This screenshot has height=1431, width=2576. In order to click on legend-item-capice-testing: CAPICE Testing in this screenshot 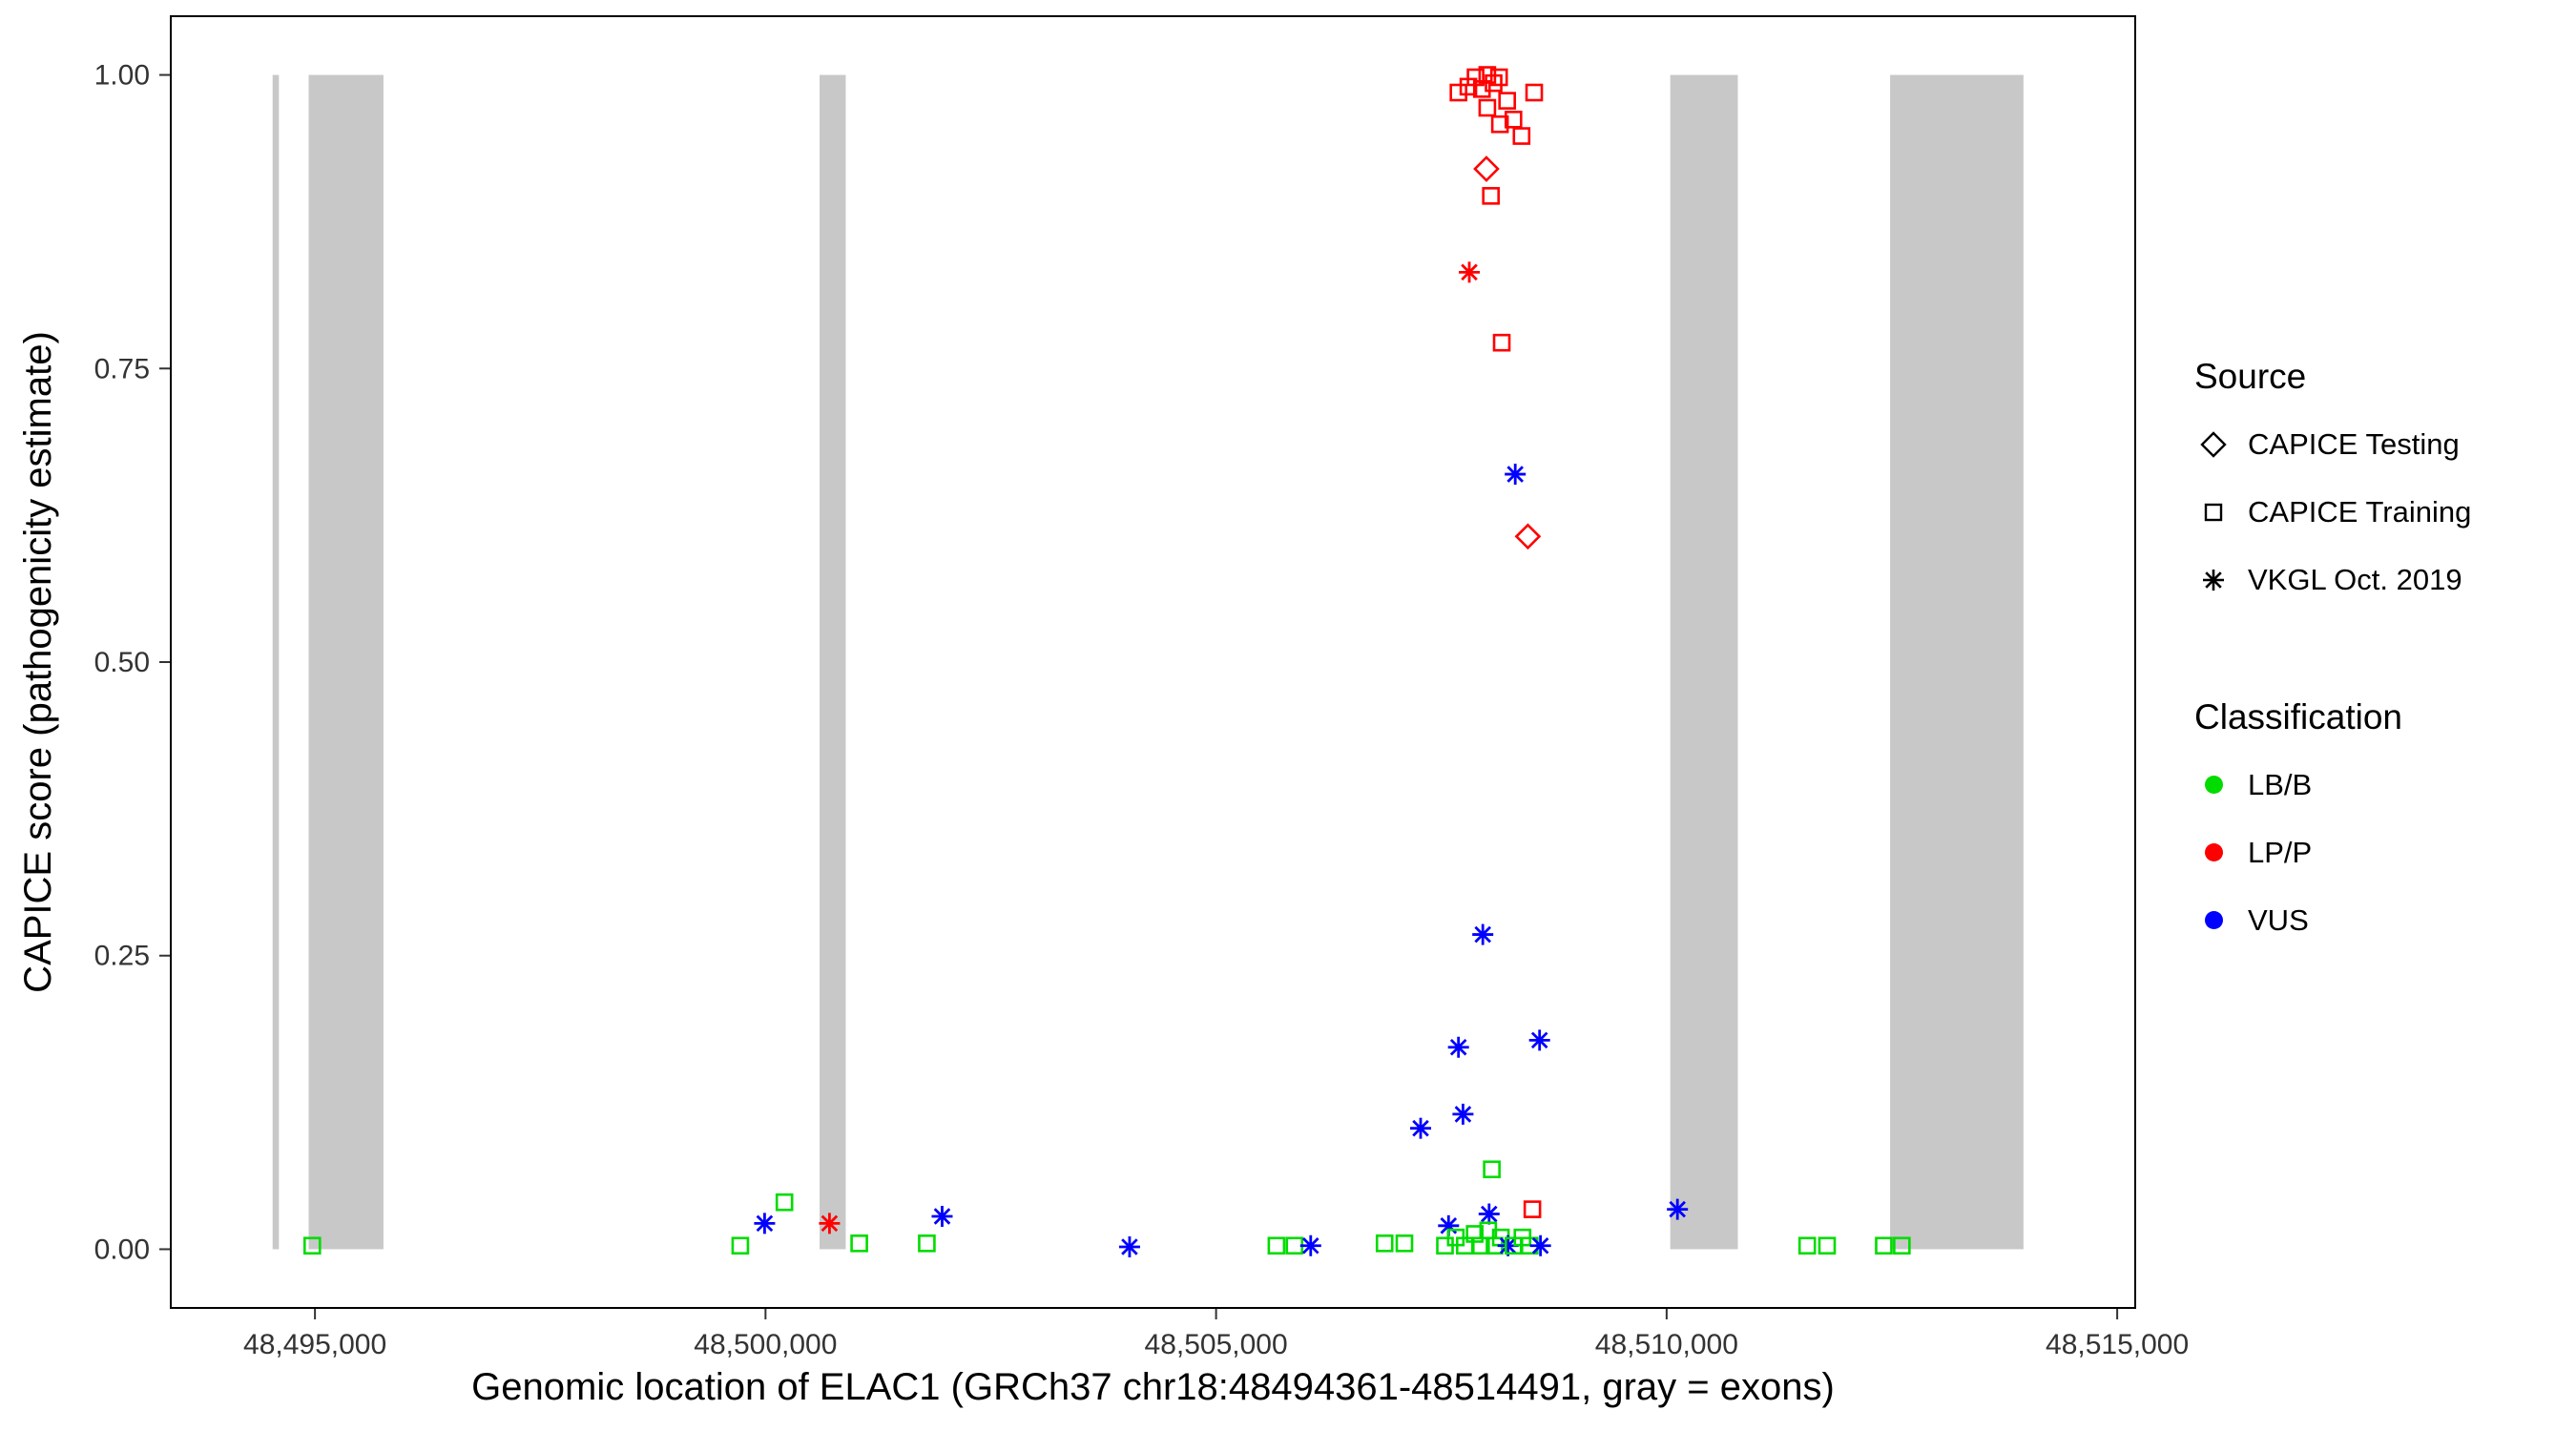, I will do `click(2380, 444)`.